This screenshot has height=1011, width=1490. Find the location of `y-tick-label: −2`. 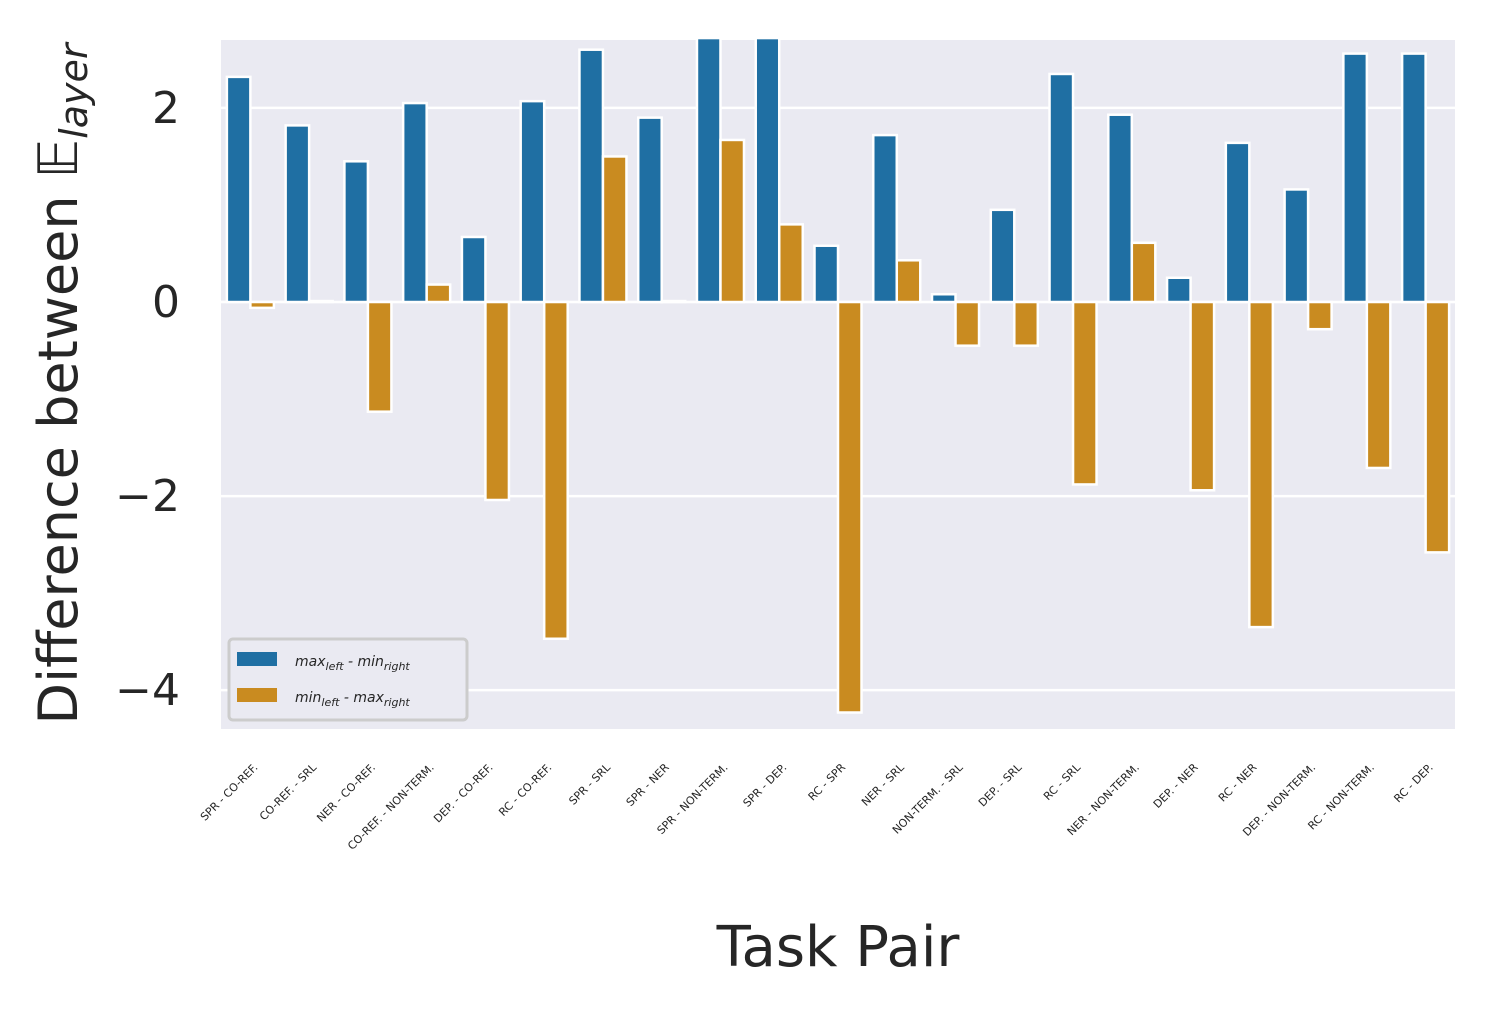

y-tick-label: −2 is located at coordinates (147, 496).